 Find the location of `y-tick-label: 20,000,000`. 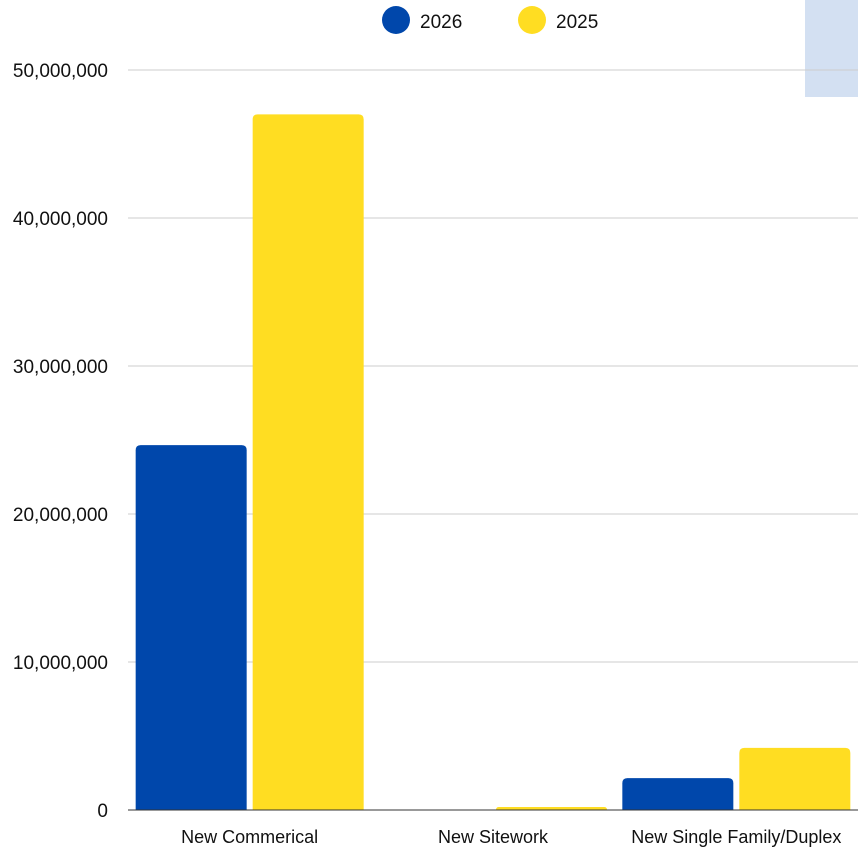

y-tick-label: 20,000,000 is located at coordinates (60, 515).